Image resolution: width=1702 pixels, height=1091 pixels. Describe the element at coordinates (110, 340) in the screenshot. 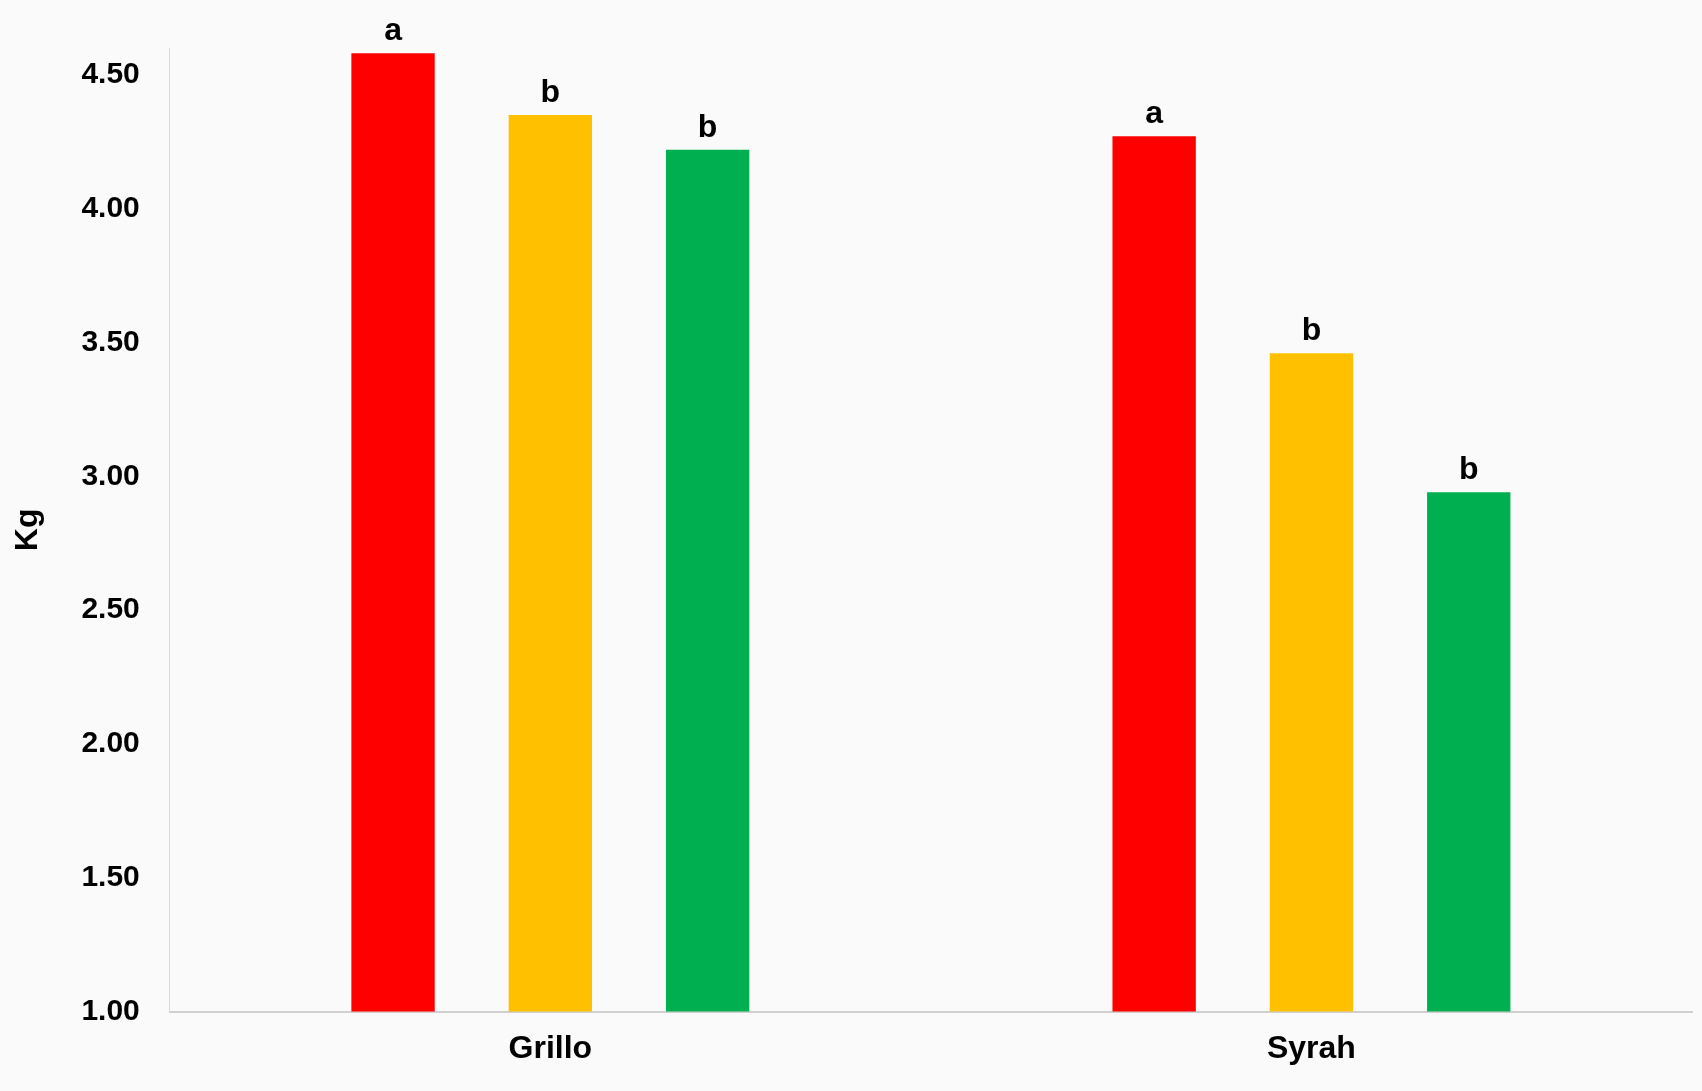

I see `y-tick-label: 3.50` at that location.